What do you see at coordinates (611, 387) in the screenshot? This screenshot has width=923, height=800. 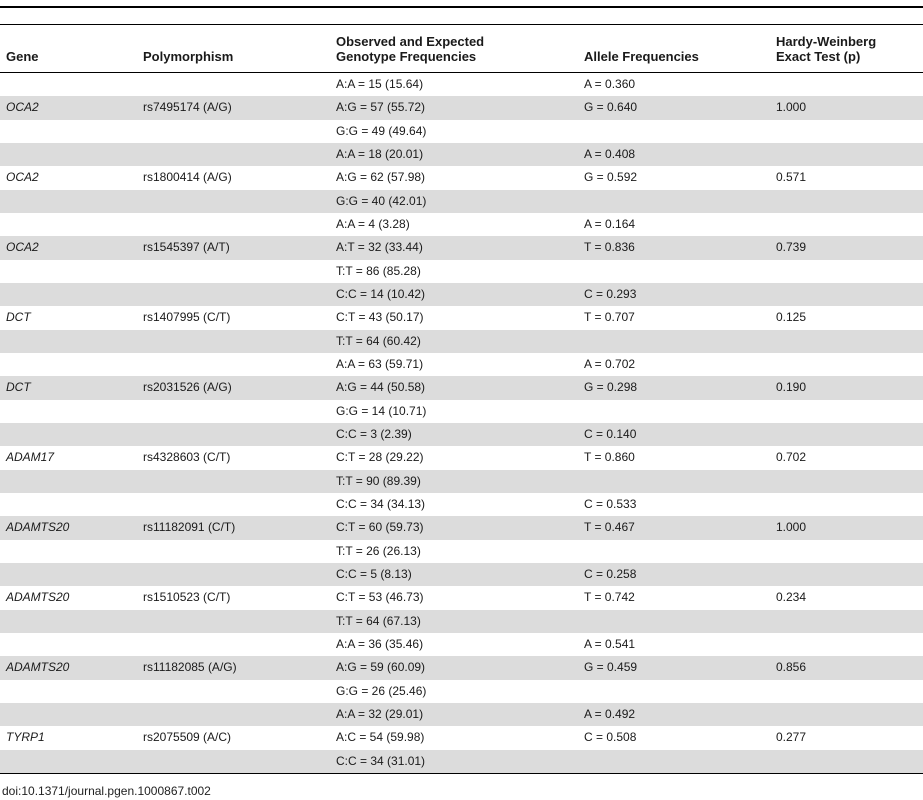 I see `cell-allele-frequency: G = 0.298` at bounding box center [611, 387].